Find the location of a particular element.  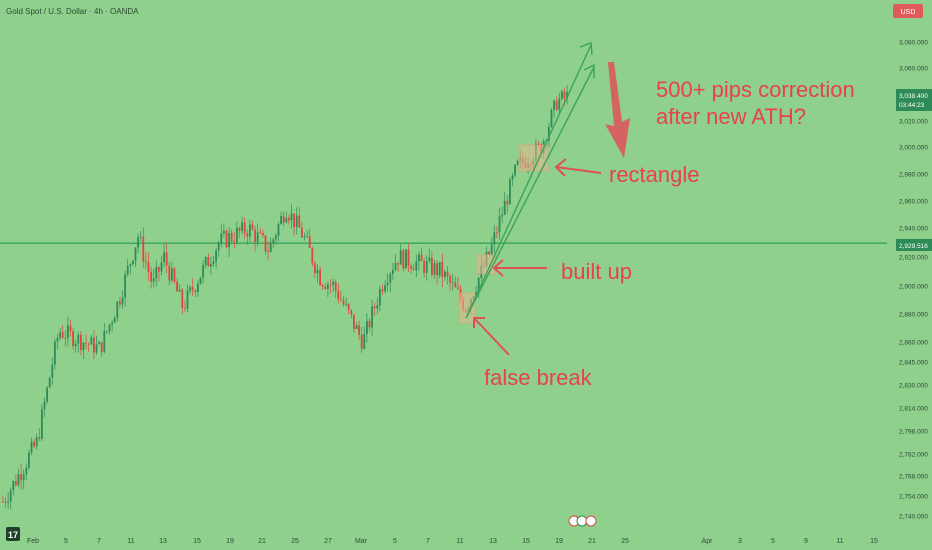

built-up-zone is located at coordinates (486, 264).